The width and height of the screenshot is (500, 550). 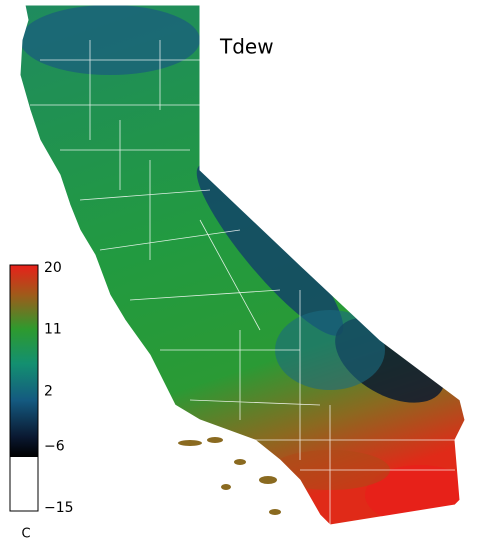 I want to click on colorbar-tick-label: 2, so click(x=48, y=391).